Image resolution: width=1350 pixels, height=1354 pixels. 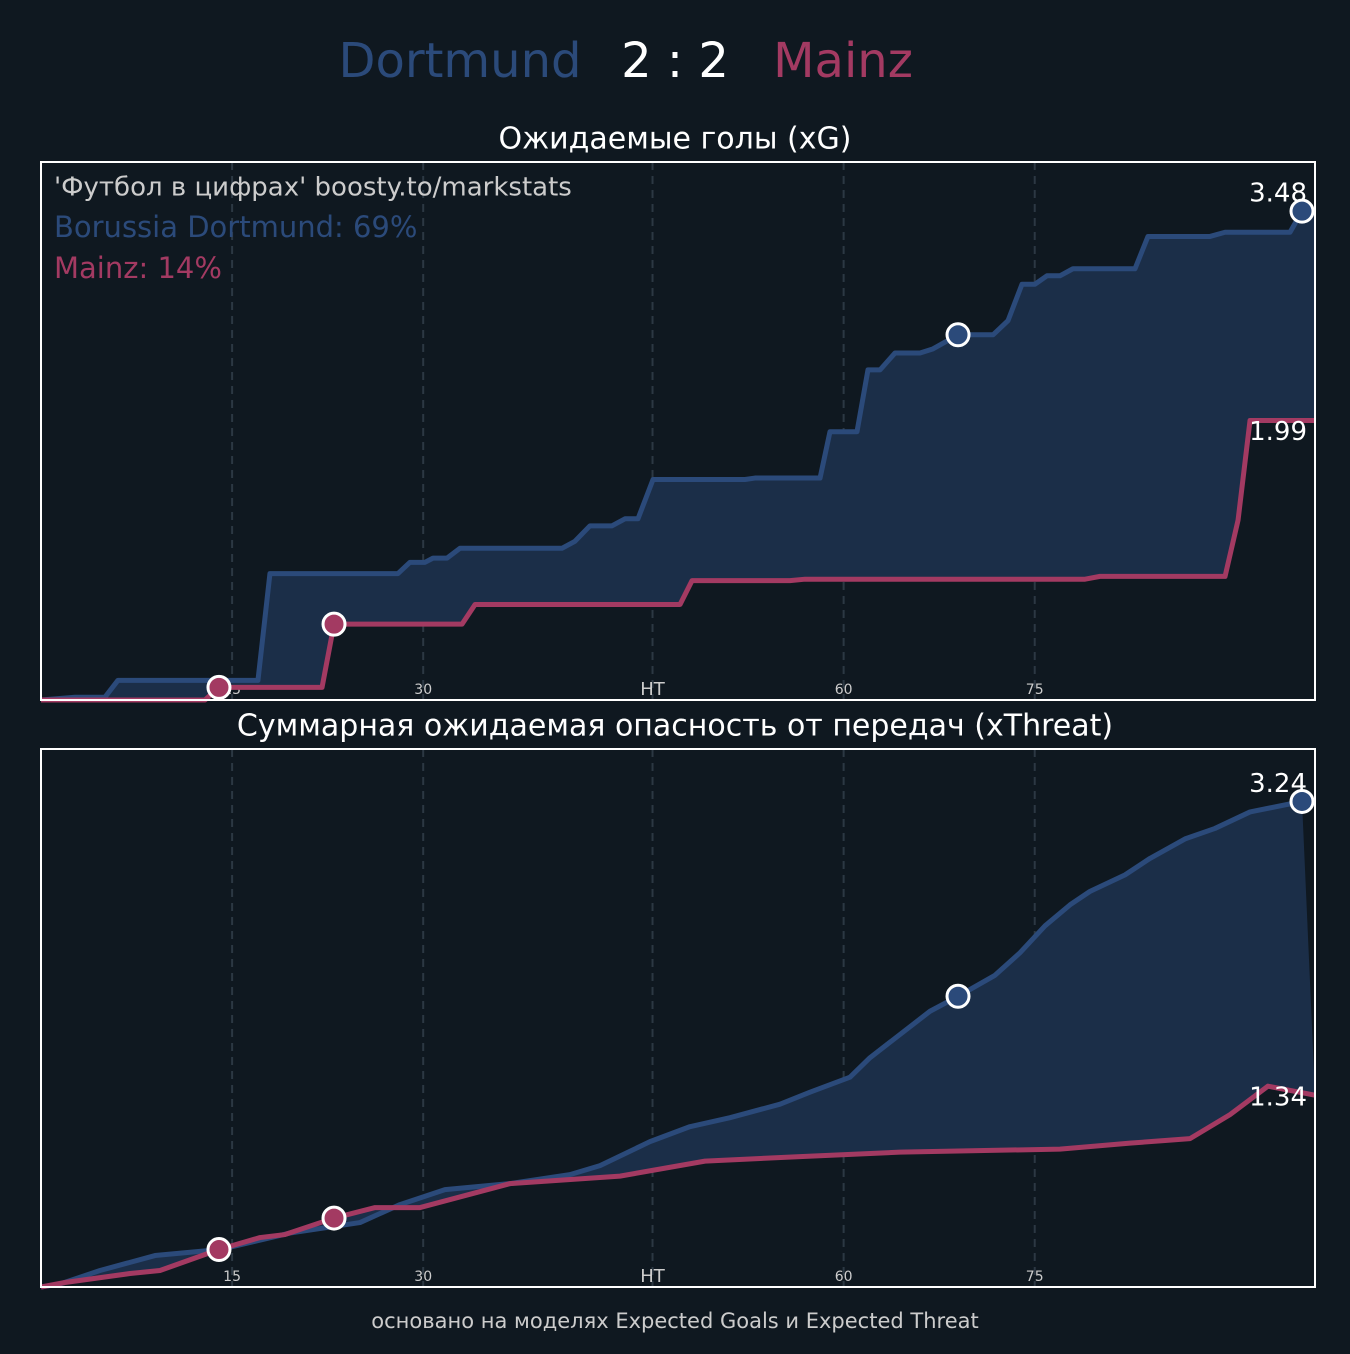 What do you see at coordinates (1278, 432) in the screenshot?
I see `end-value-label: 1.99` at bounding box center [1278, 432].